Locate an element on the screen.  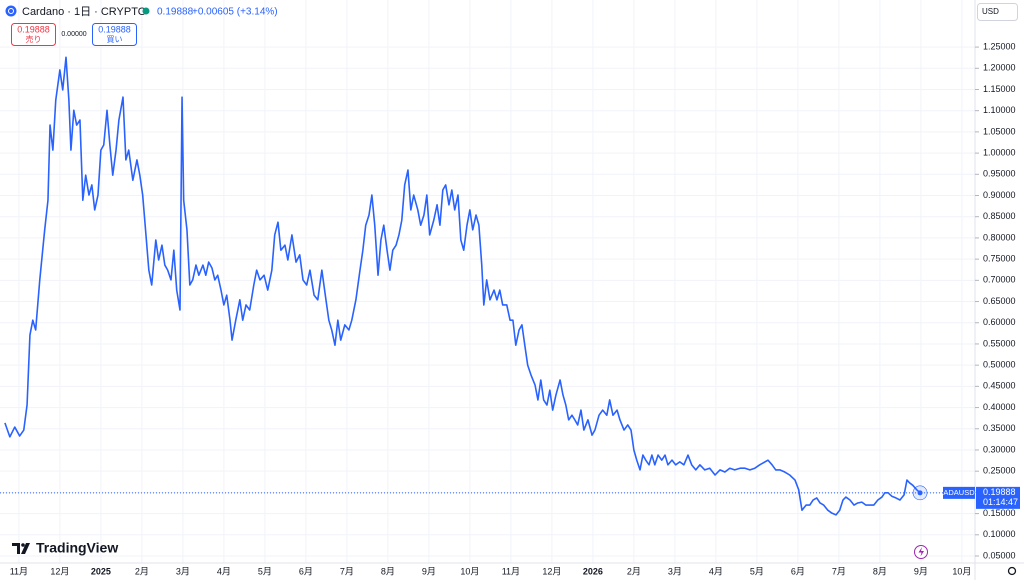
y-tick-label: 1.05000 is located at coordinates (999, 131).